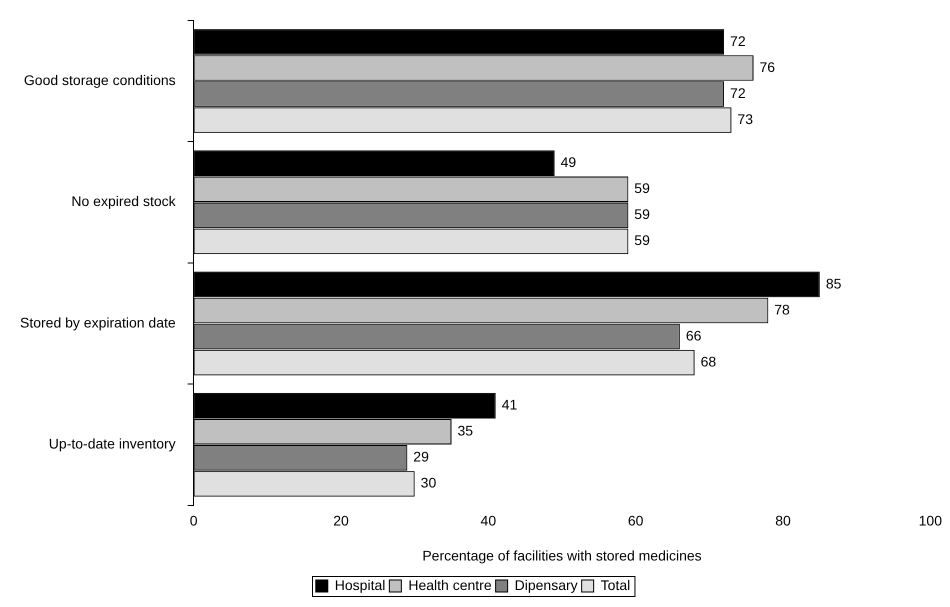 Image resolution: width=950 pixels, height=607 pixels. What do you see at coordinates (488, 520) in the screenshot?
I see `x-tick-label: 40` at bounding box center [488, 520].